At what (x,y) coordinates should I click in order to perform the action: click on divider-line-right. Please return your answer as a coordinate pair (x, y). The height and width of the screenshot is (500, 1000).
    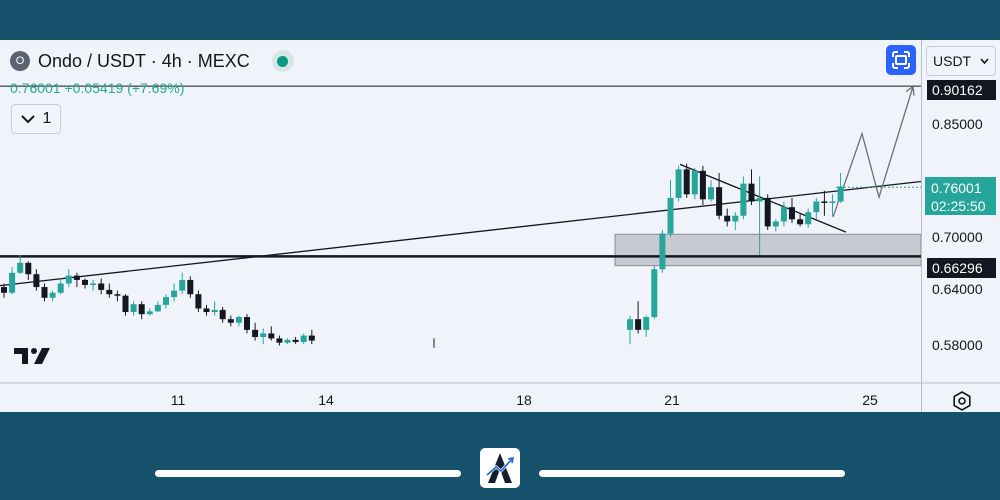
    Looking at the image, I should click on (692, 473).